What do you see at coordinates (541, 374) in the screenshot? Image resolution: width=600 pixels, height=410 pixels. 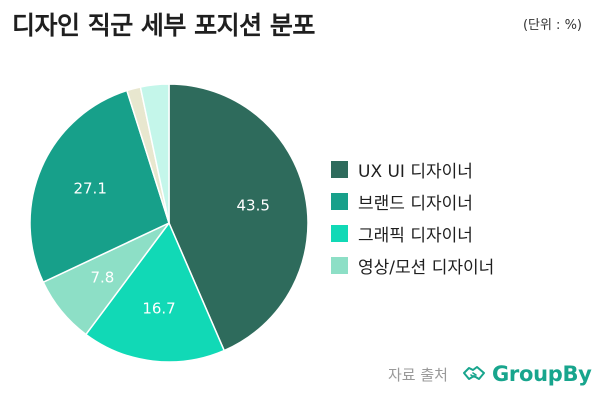 I see `brand-name: GroupBy` at bounding box center [541, 374].